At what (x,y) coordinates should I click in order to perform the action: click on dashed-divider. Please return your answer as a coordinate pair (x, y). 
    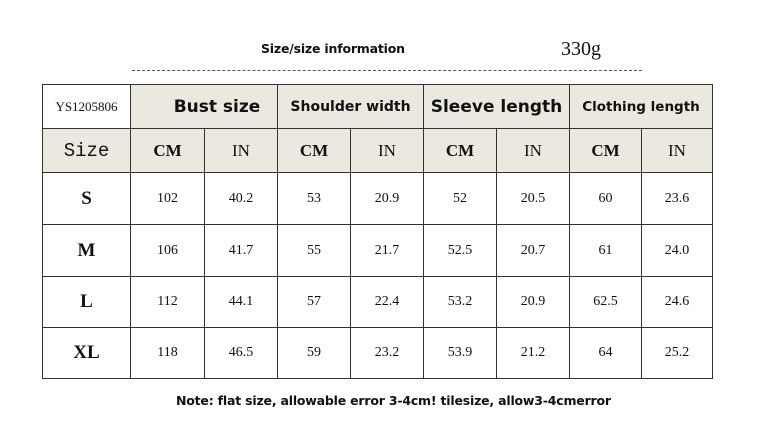
    Looking at the image, I should click on (387, 70).